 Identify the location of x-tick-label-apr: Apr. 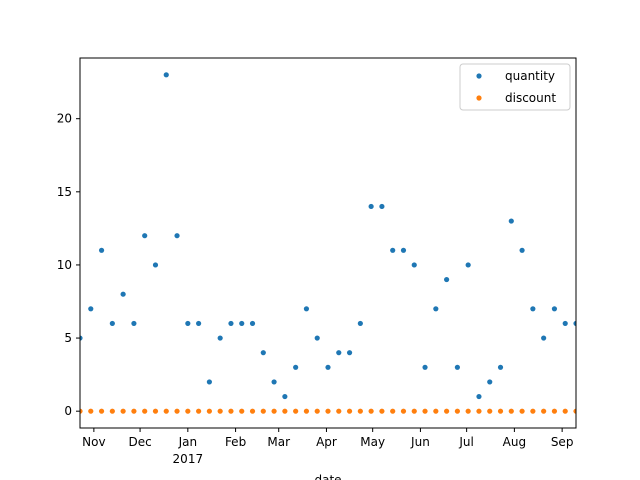
(326, 442).